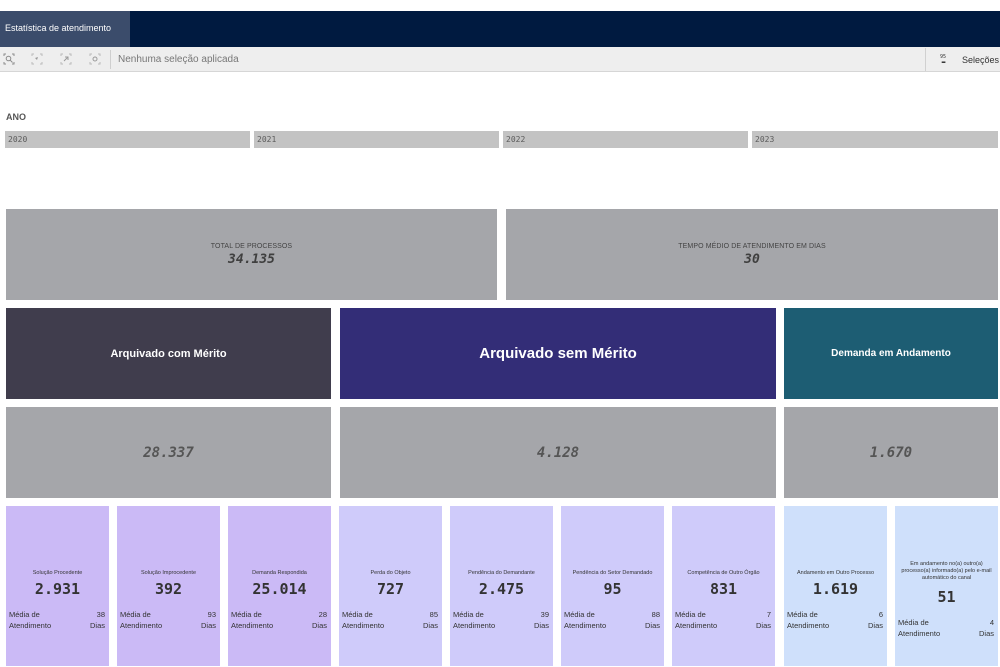  Describe the element at coordinates (390, 573) in the screenshot. I see `detail-card-title: Perda do Objeto` at that location.